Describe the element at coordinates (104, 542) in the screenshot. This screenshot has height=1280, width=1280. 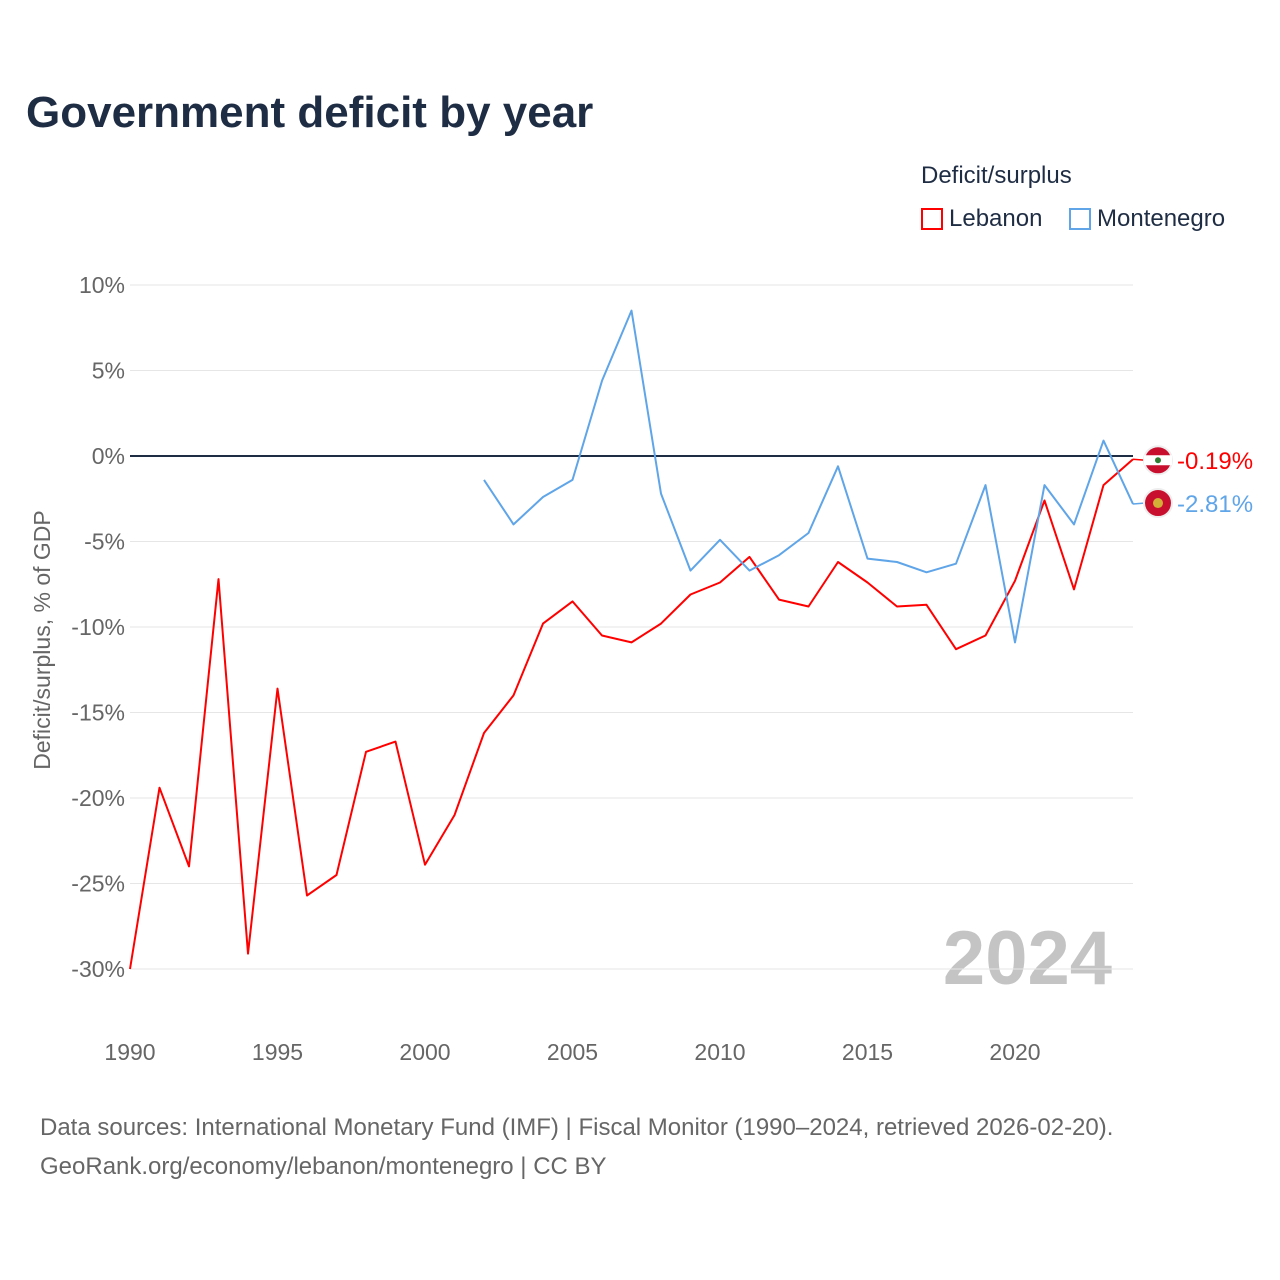
I see `y-tick-label: -5%` at that location.